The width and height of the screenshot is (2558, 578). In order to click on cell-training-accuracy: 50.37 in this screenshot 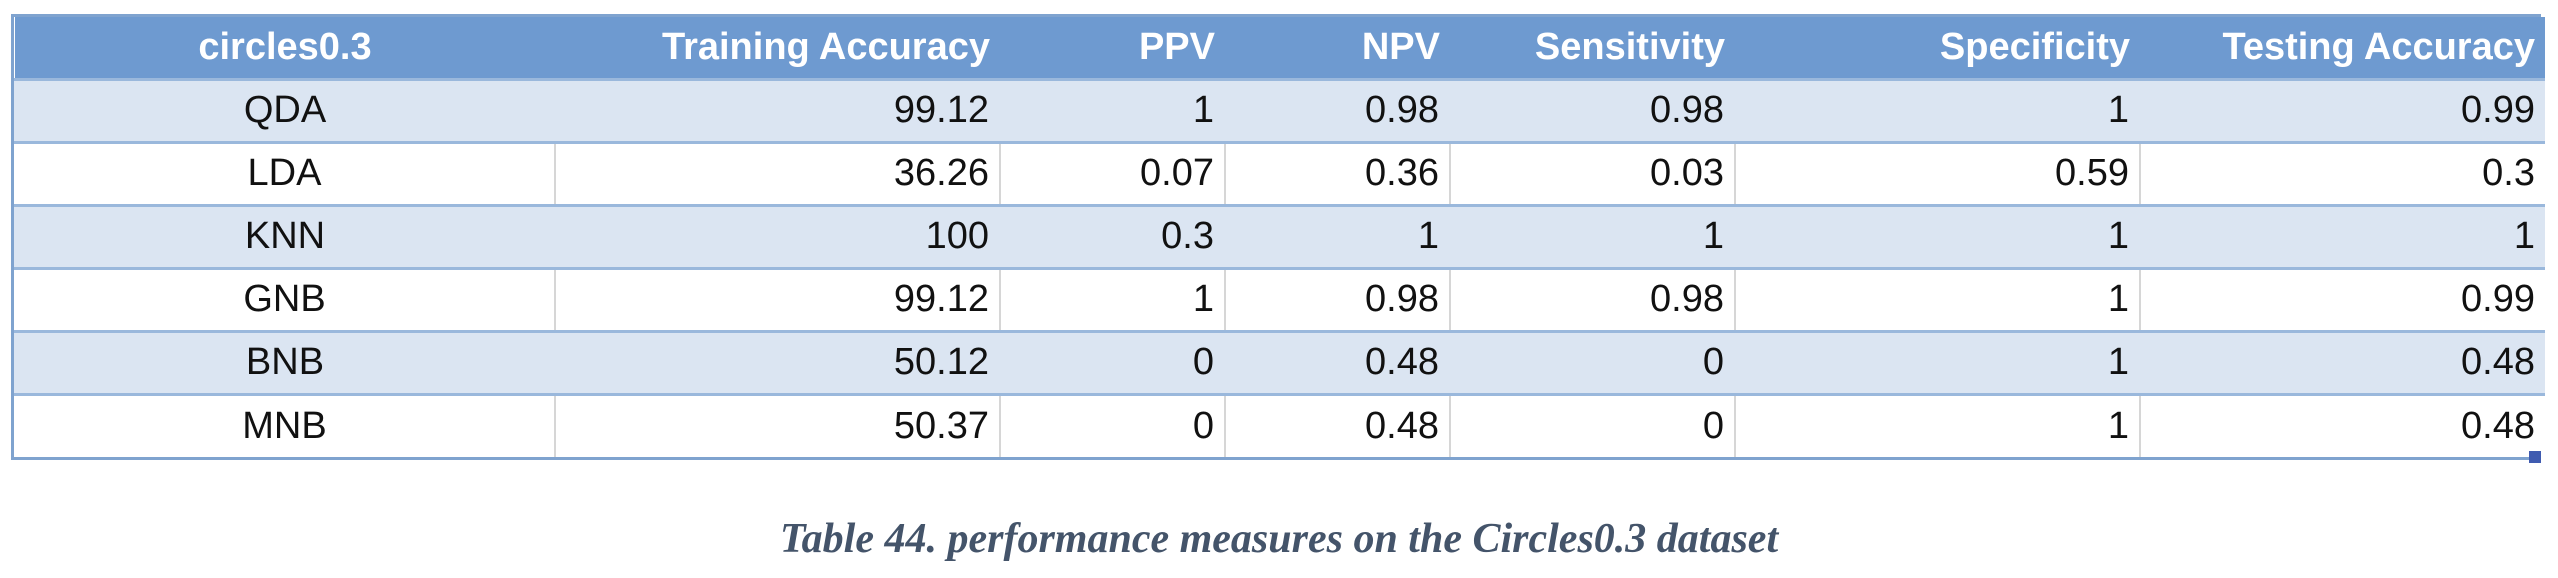, I will do `click(777, 424)`.